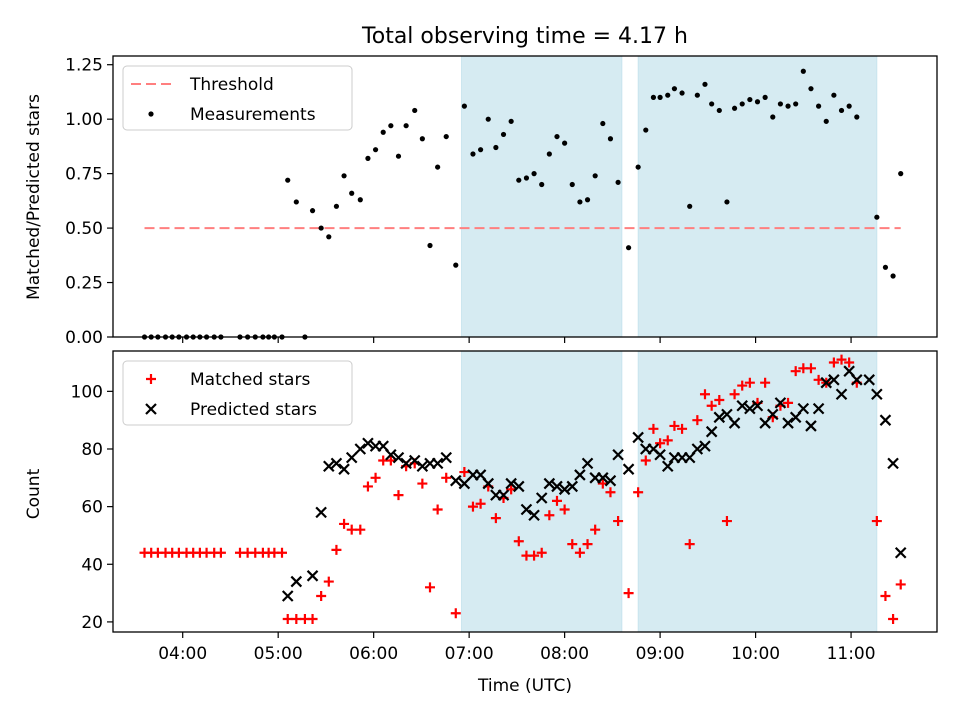 The height and width of the screenshot is (720, 960). What do you see at coordinates (524, 36) in the screenshot?
I see `top-chart-title: Total observing time = 4.17 h` at bounding box center [524, 36].